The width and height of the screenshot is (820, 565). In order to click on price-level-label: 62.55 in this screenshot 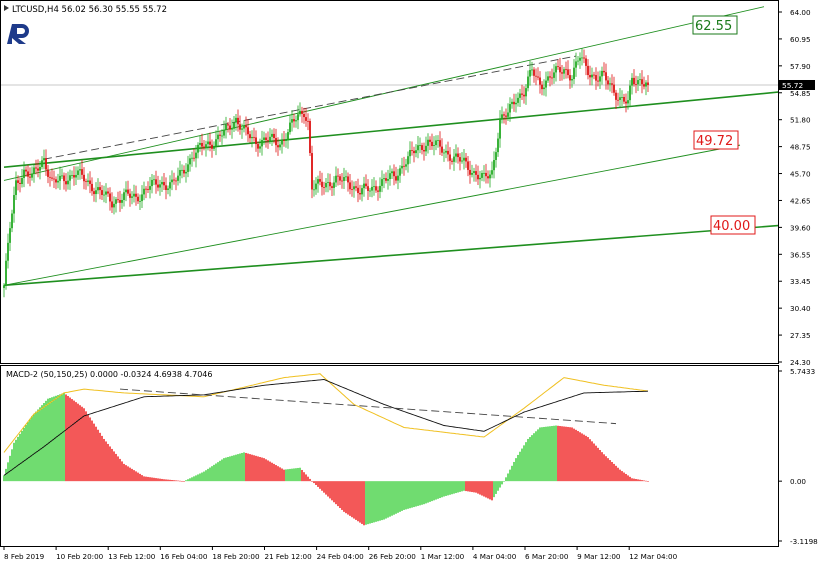, I will do `click(713, 26)`.